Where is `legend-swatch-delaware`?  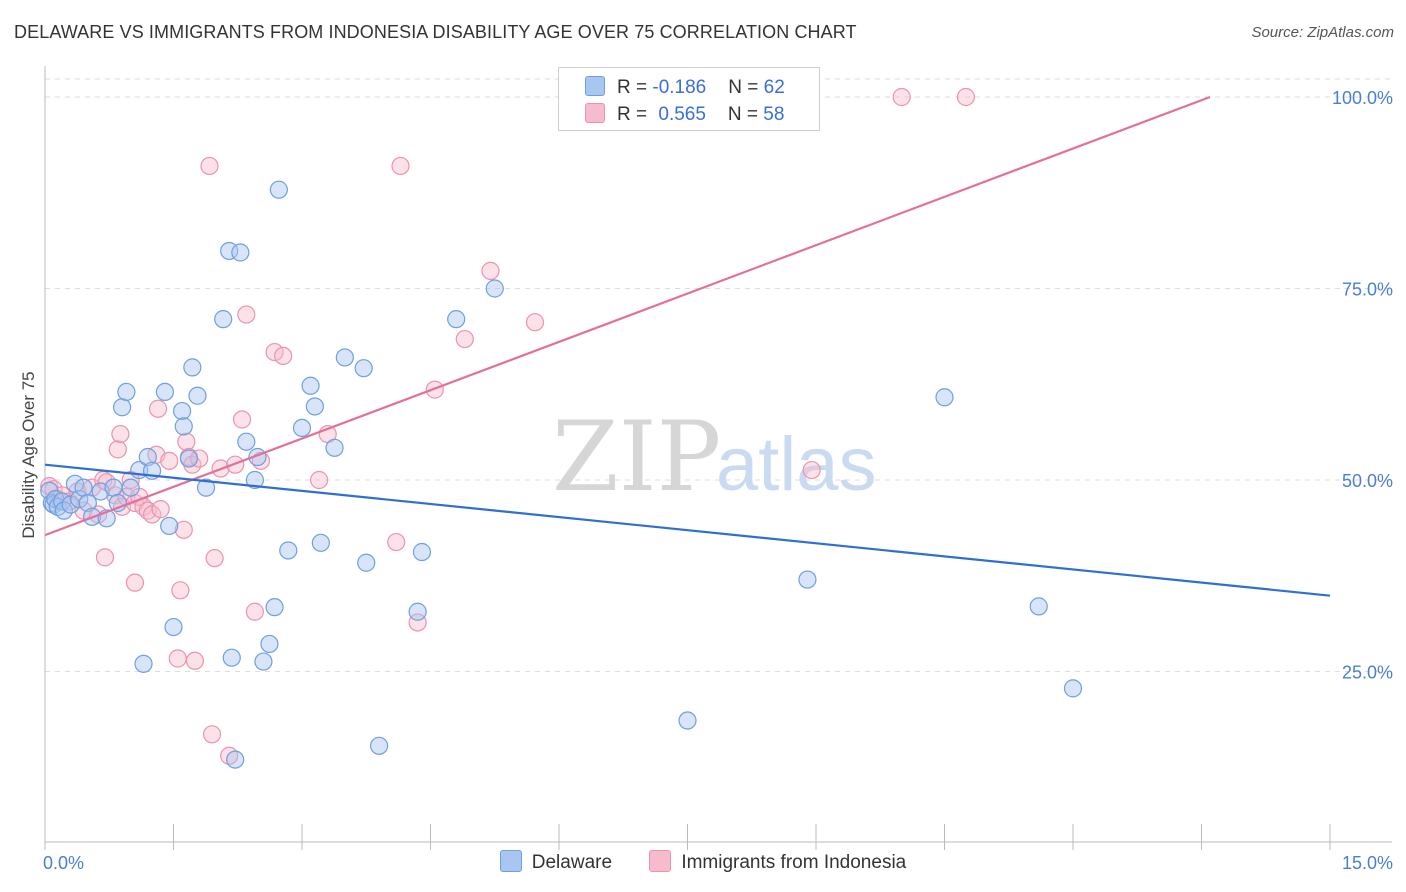 legend-swatch-delaware is located at coordinates (510, 861).